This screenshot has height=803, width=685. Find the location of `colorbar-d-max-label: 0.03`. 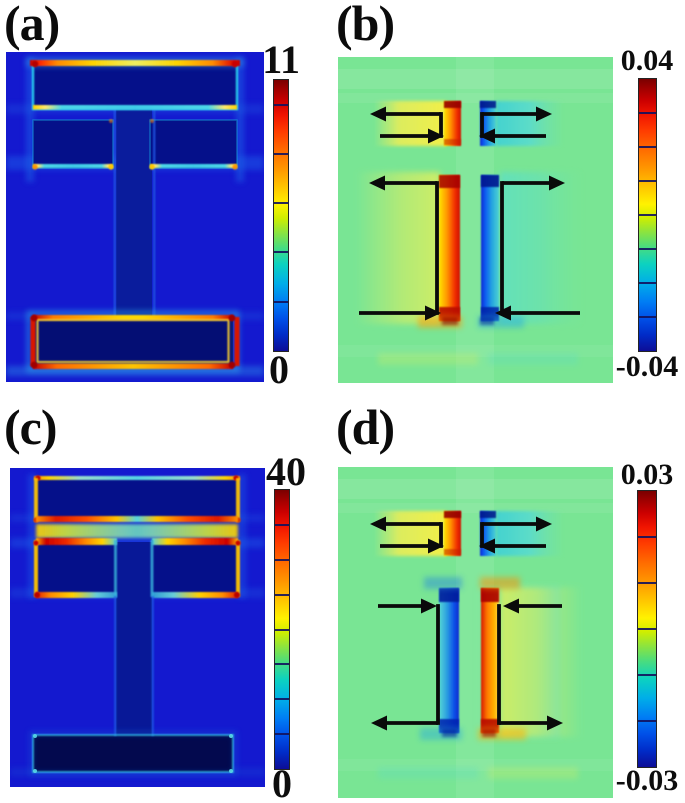

colorbar-d-max-label: 0.03 is located at coordinates (647, 474).